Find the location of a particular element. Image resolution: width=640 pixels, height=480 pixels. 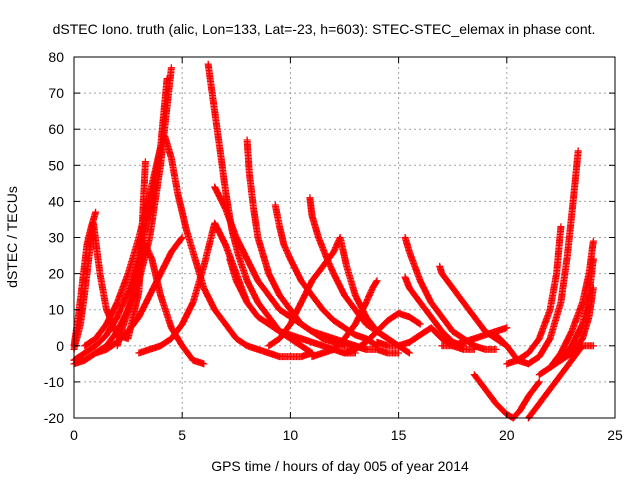

y-tick-label: -20 is located at coordinates (54, 418).